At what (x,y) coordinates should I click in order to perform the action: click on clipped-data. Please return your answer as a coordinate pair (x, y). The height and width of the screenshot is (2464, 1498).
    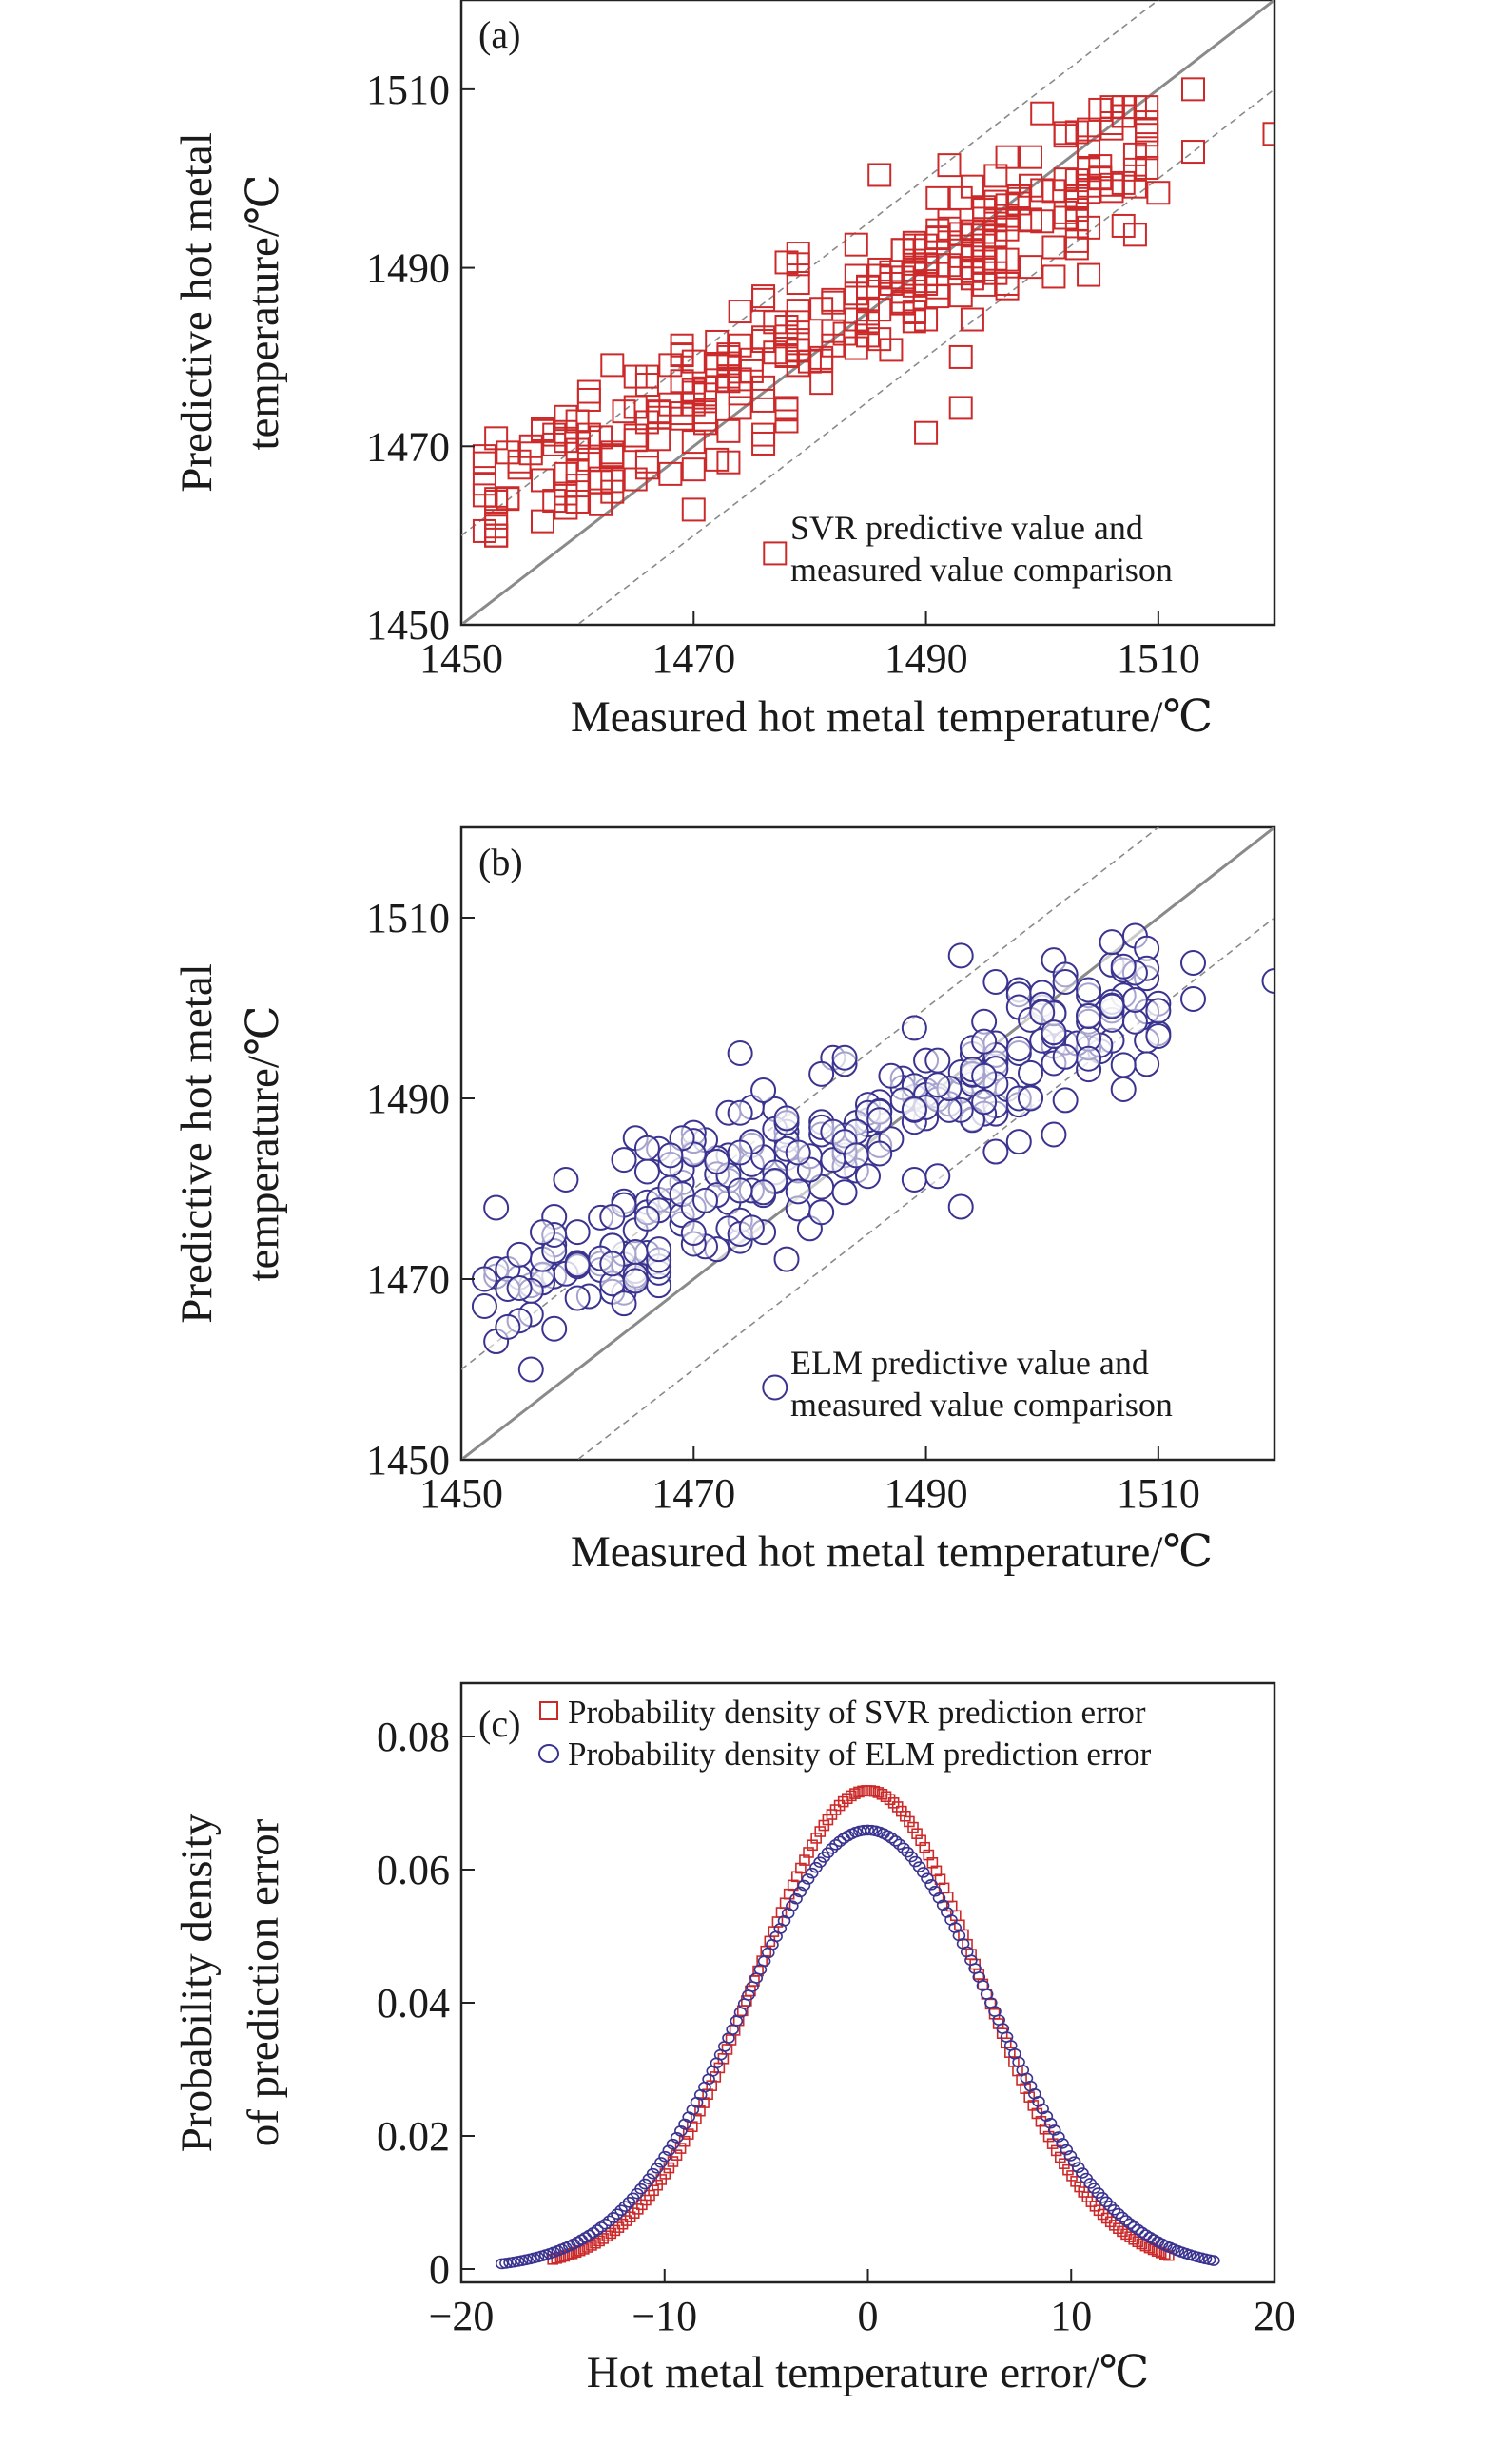
    Looking at the image, I should click on (867, 312).